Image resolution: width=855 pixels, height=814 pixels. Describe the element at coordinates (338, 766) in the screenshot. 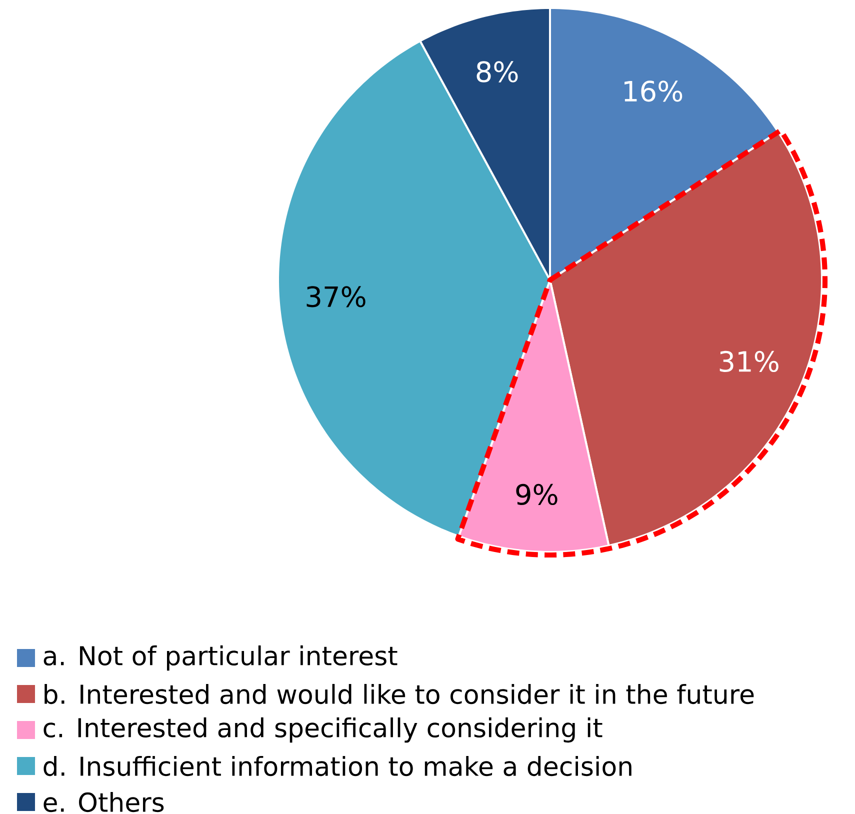

I see `legend-label: d. Insufficient information to make a decision` at that location.